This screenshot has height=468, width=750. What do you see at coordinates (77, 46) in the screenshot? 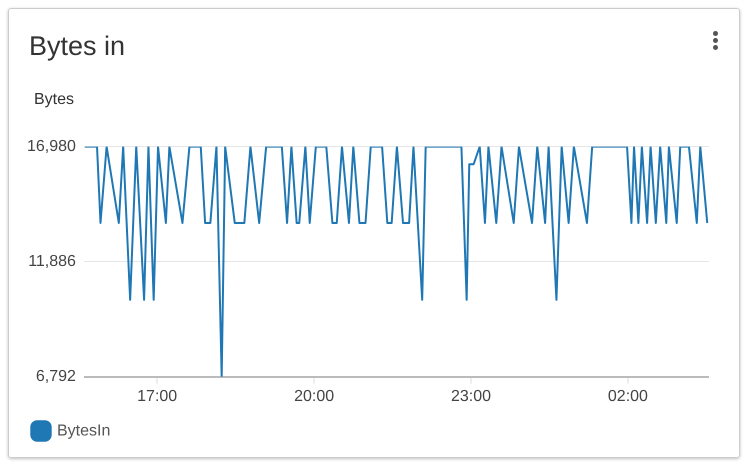
I see `chart-title: Bytes in` at bounding box center [77, 46].